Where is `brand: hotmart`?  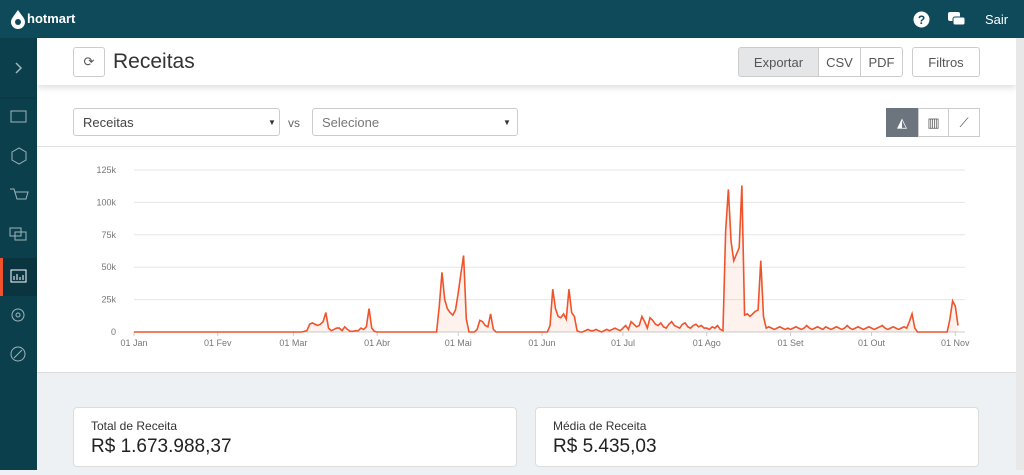
brand: hotmart is located at coordinates (51, 18).